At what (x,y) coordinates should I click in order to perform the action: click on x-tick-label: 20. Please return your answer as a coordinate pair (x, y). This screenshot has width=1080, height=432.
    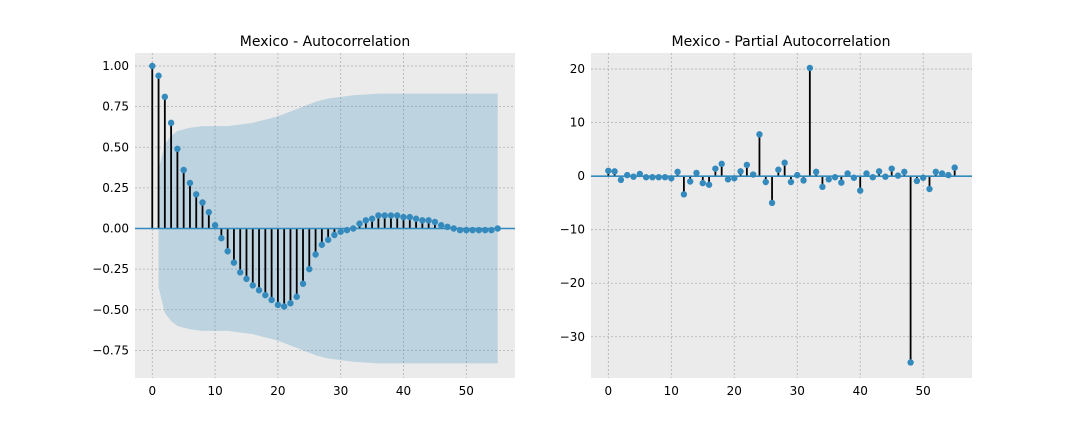
    Looking at the image, I should click on (734, 391).